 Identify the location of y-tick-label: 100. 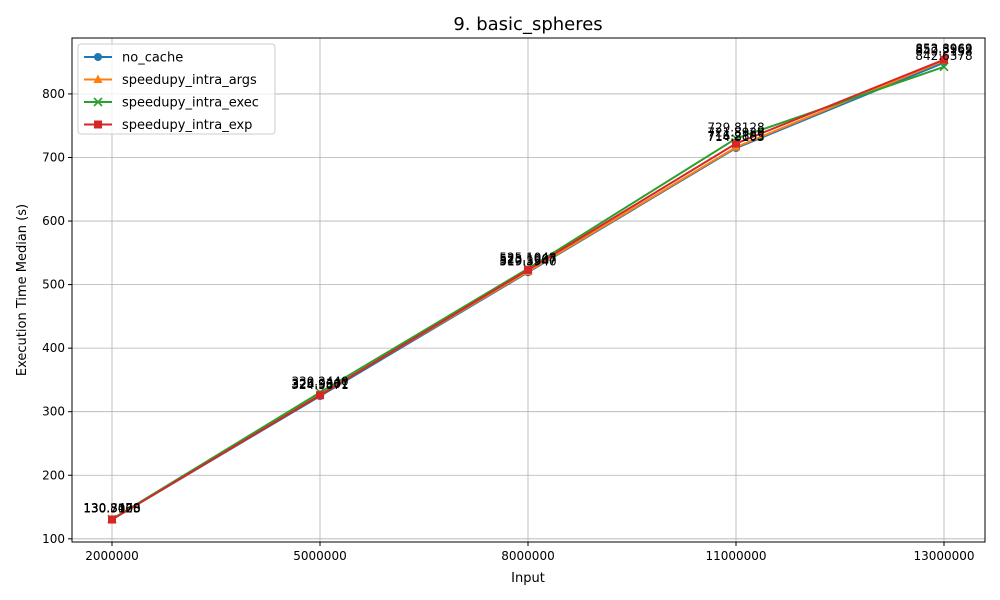
(53, 539).